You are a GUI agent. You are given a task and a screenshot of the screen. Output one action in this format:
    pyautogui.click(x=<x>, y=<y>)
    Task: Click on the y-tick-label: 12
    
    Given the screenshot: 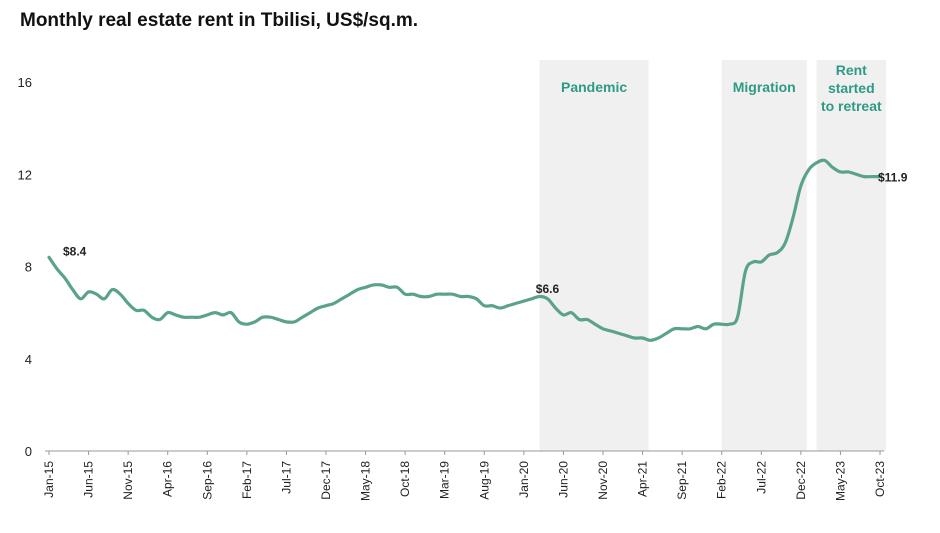 What is the action you would take?
    pyautogui.click(x=25, y=174)
    